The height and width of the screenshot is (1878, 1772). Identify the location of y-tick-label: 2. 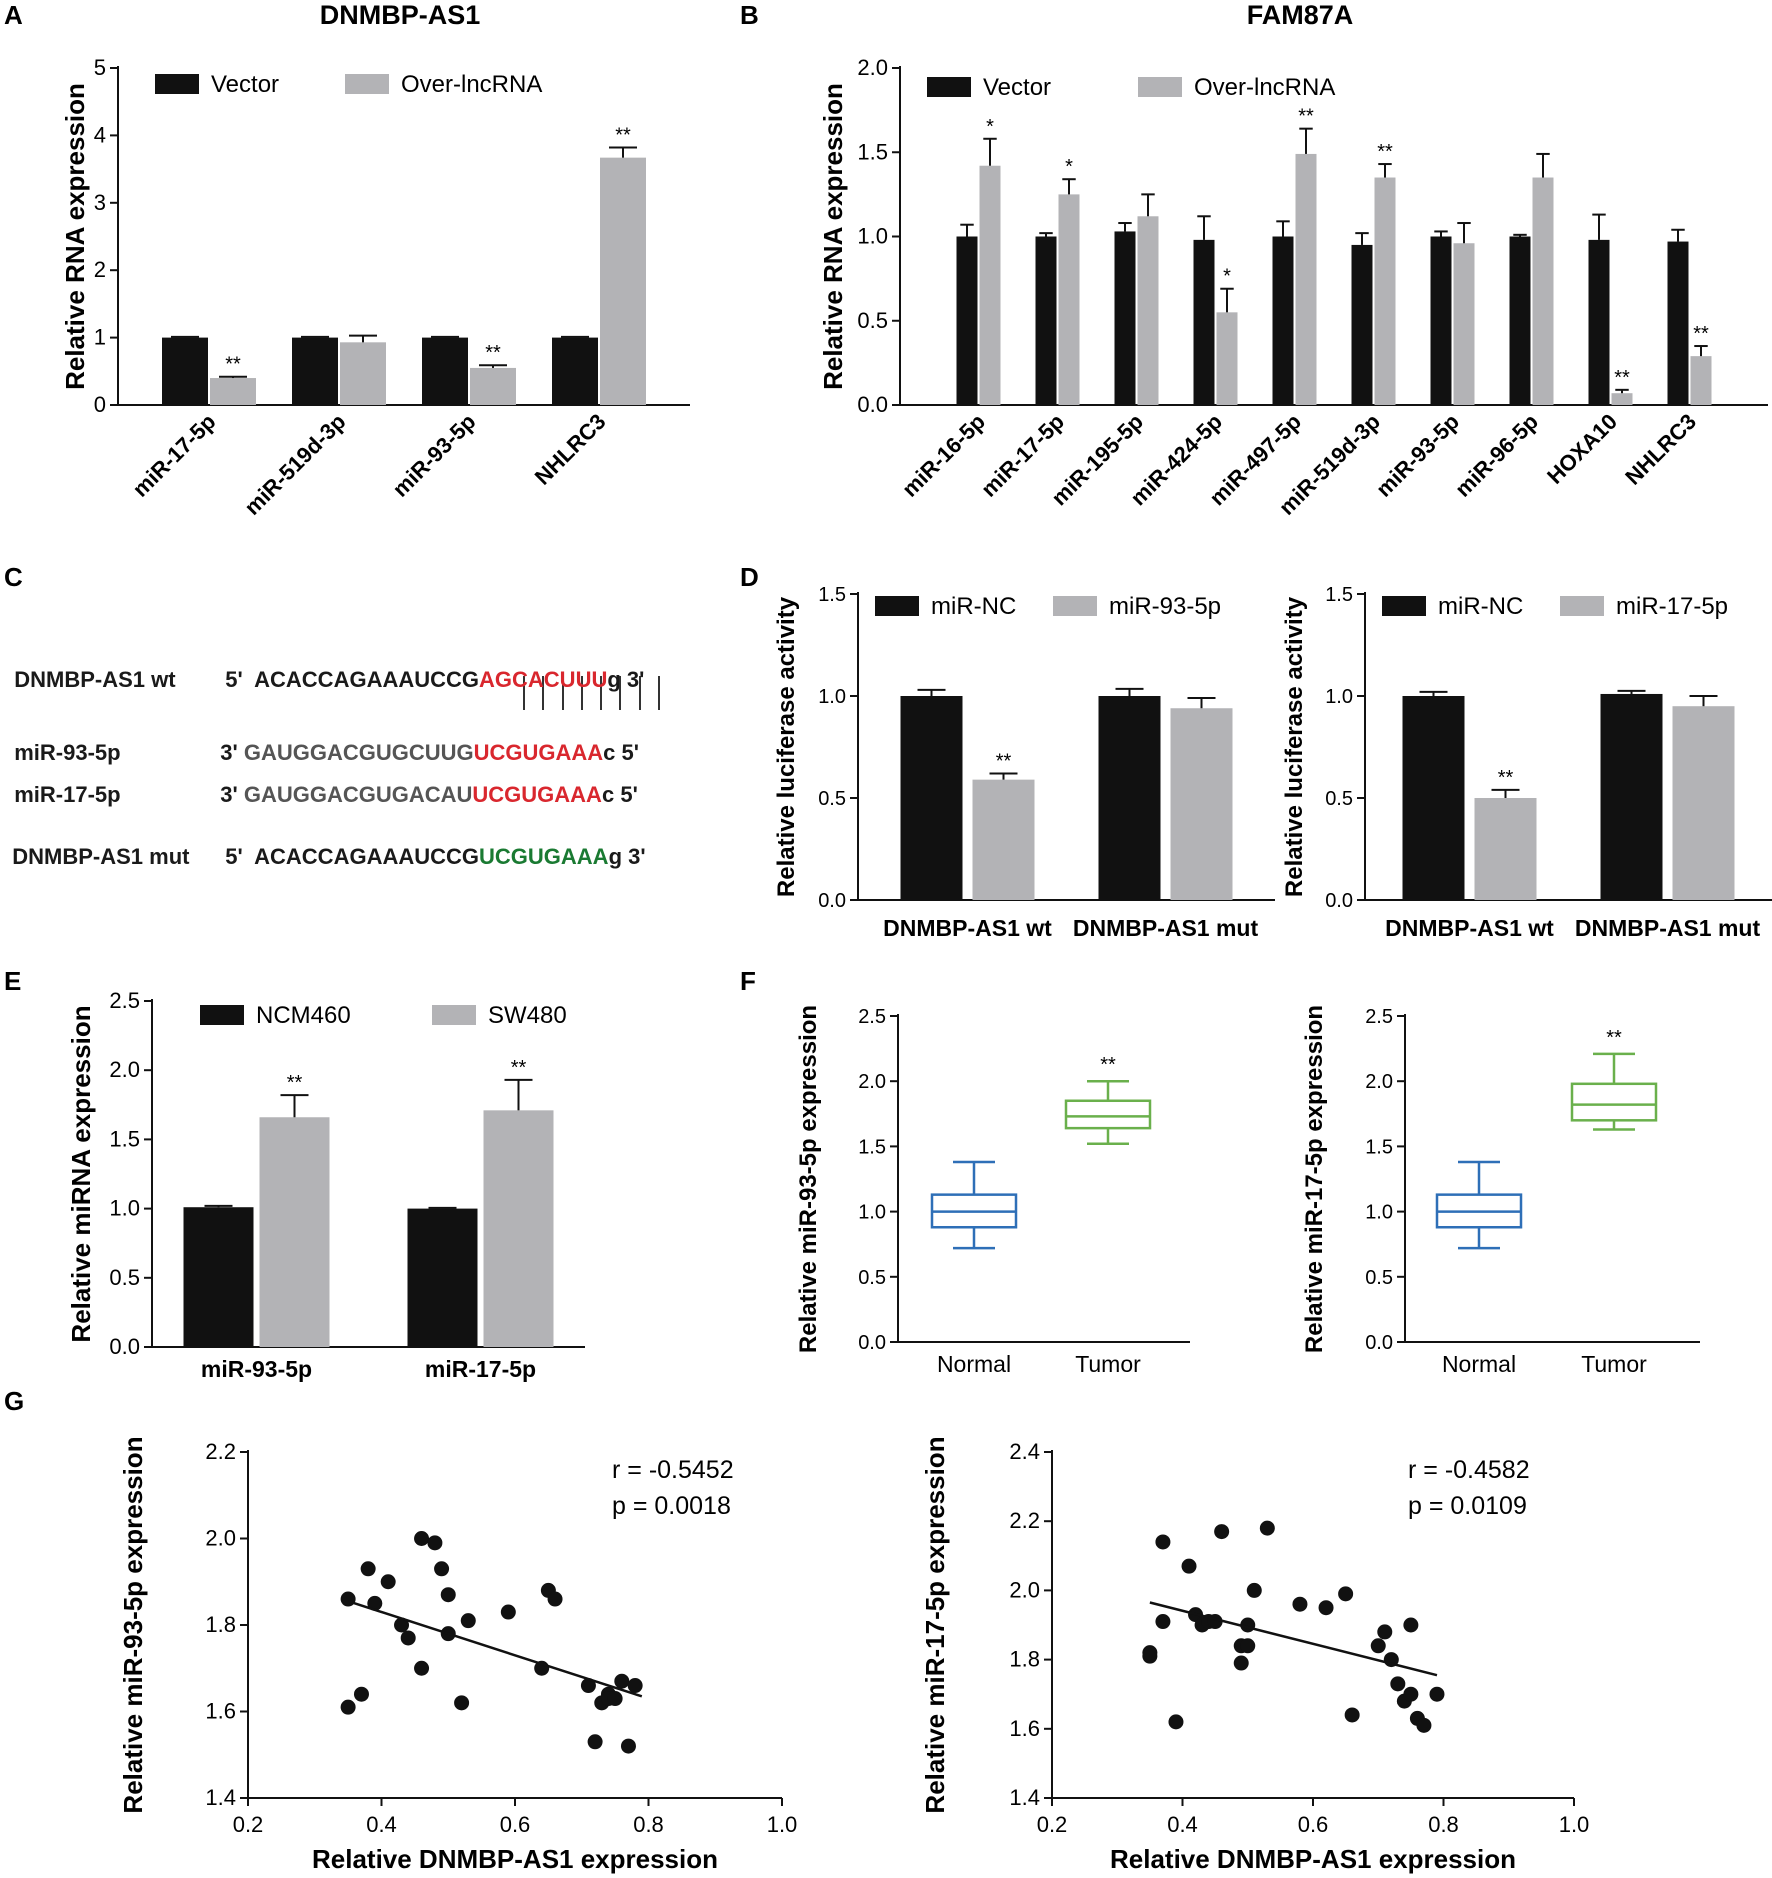
(100, 269).